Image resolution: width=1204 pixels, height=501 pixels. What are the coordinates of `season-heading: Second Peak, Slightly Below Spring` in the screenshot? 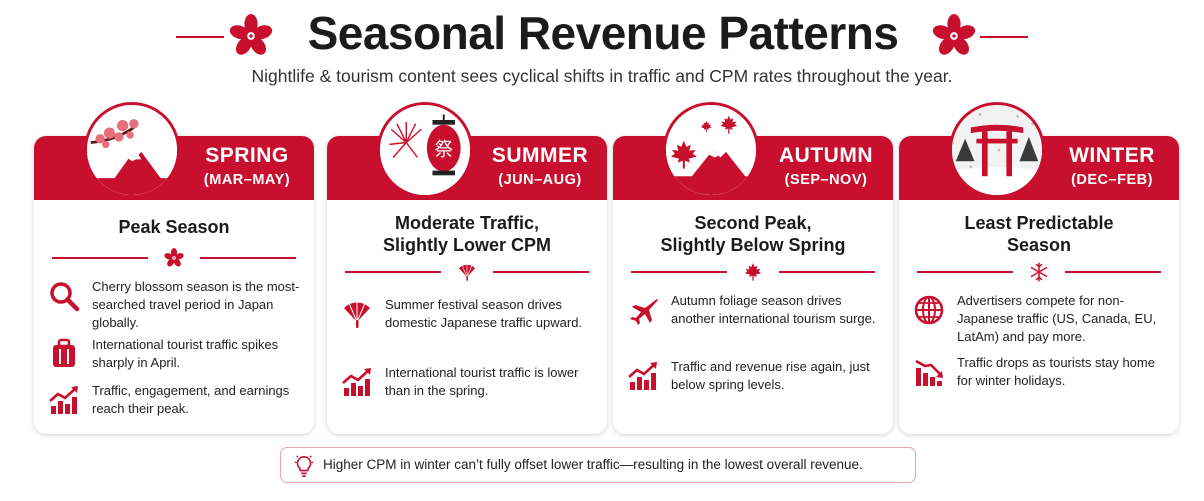 It's located at (753, 234).